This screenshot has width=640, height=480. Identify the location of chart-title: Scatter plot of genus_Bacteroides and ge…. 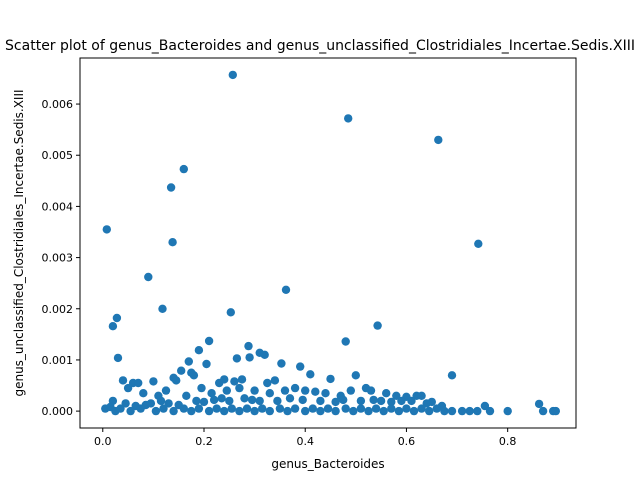
(320, 46).